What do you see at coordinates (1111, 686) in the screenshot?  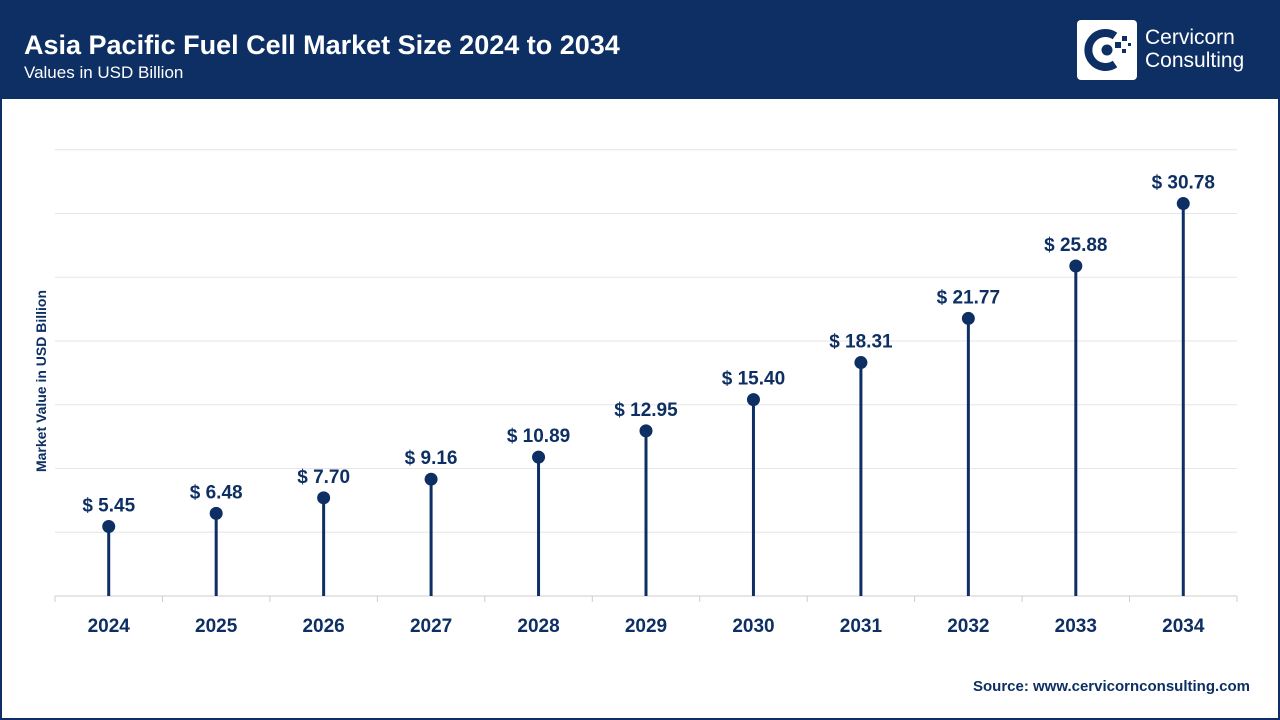 I see `source-note: Source: www.cervicornconsulting.com` at bounding box center [1111, 686].